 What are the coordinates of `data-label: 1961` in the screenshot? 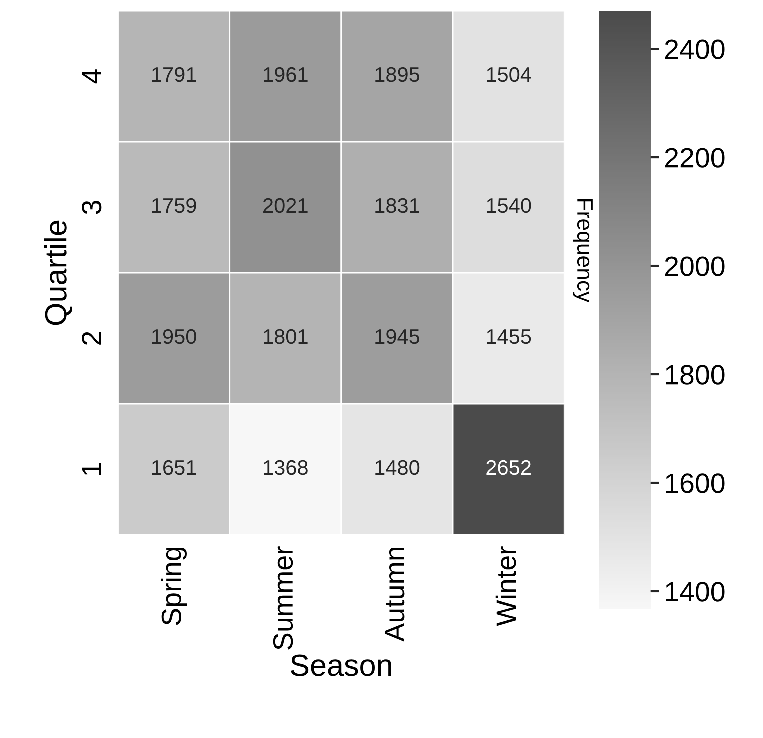 It's located at (286, 74).